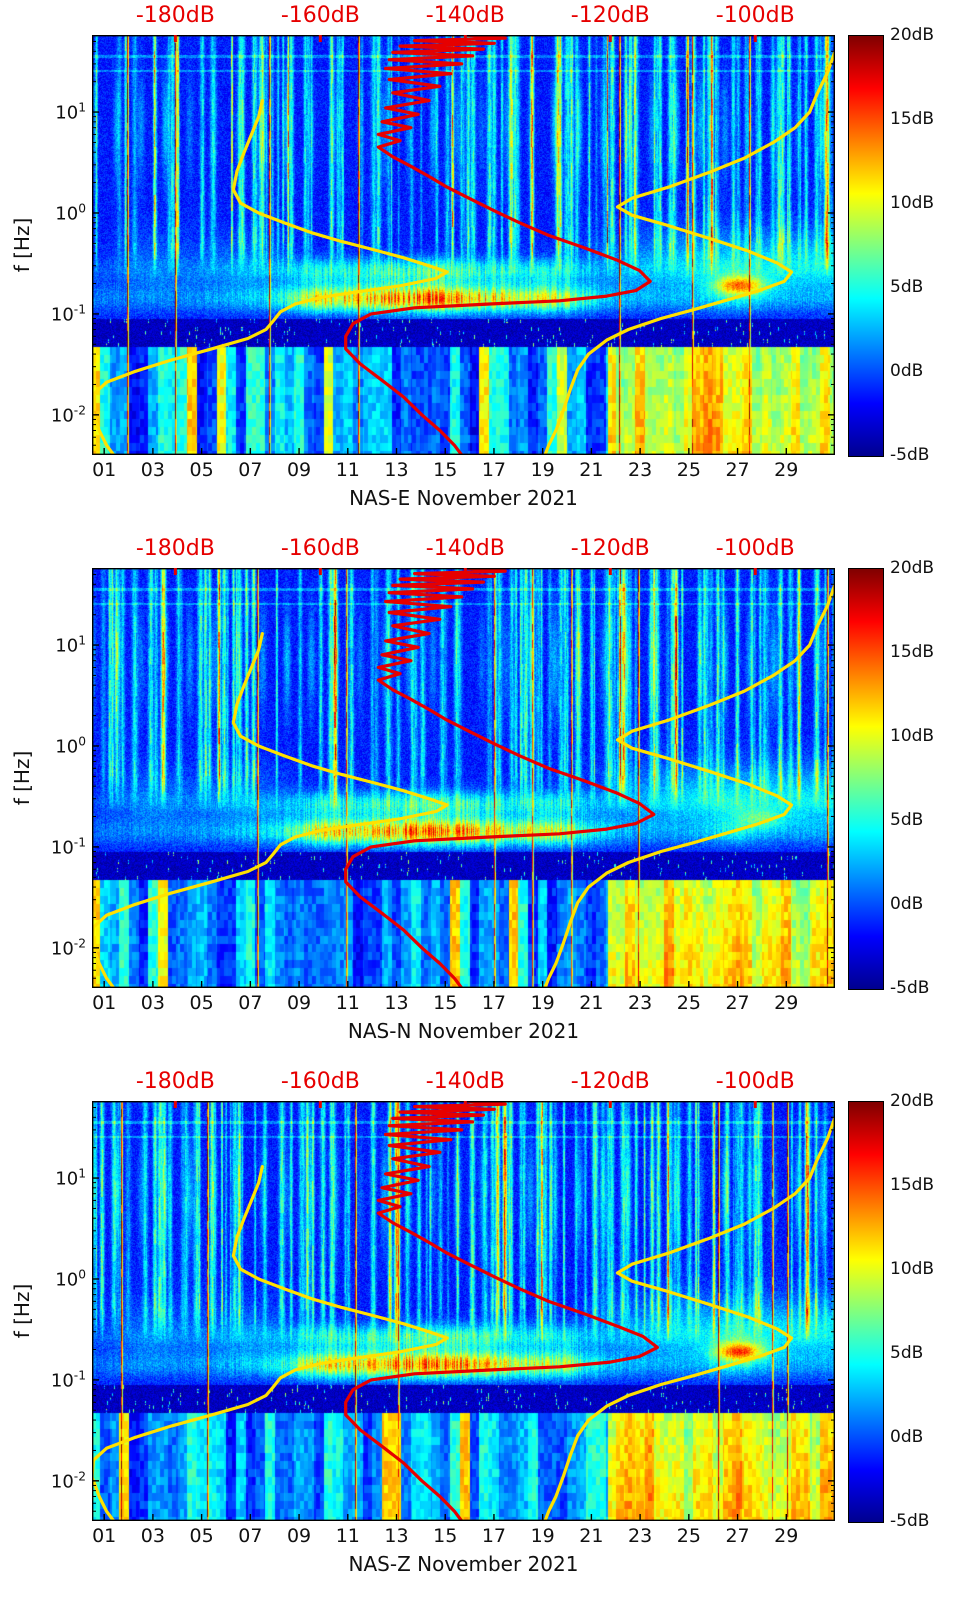  What do you see at coordinates (463, 1564) in the screenshot?
I see `x-axis-title: NAS-Z November 2021` at bounding box center [463, 1564].